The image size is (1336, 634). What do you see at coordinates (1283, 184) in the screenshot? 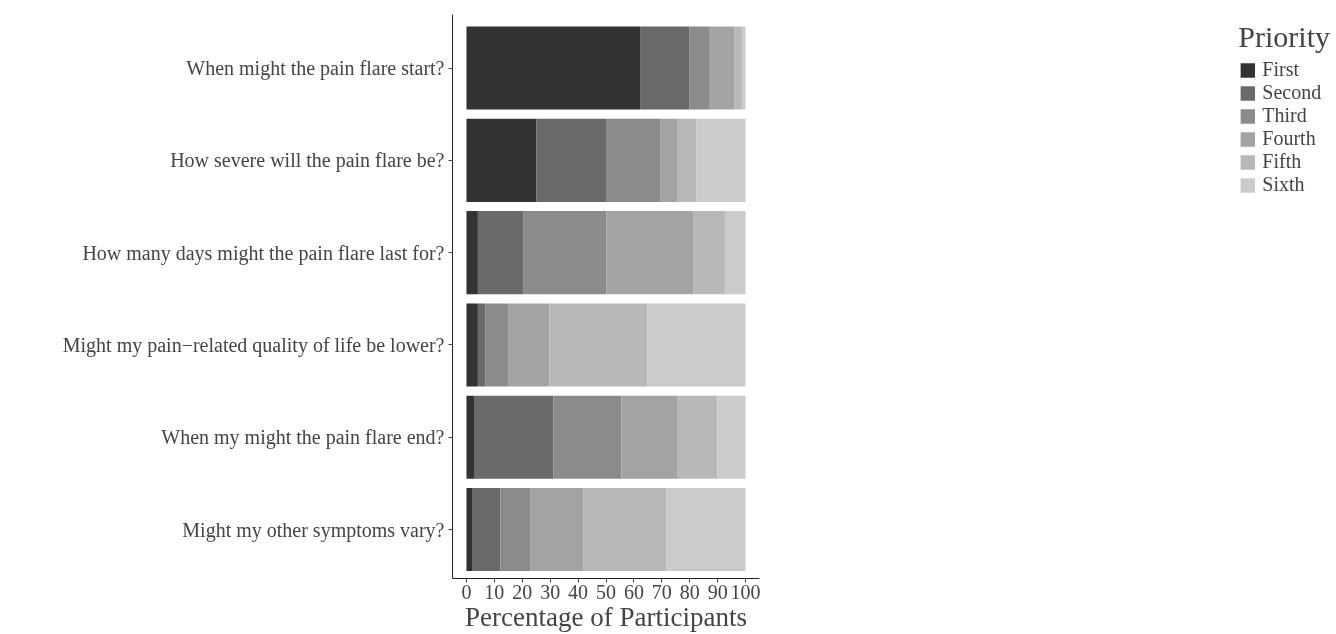
I see `legend-label: Sixth` at bounding box center [1283, 184].